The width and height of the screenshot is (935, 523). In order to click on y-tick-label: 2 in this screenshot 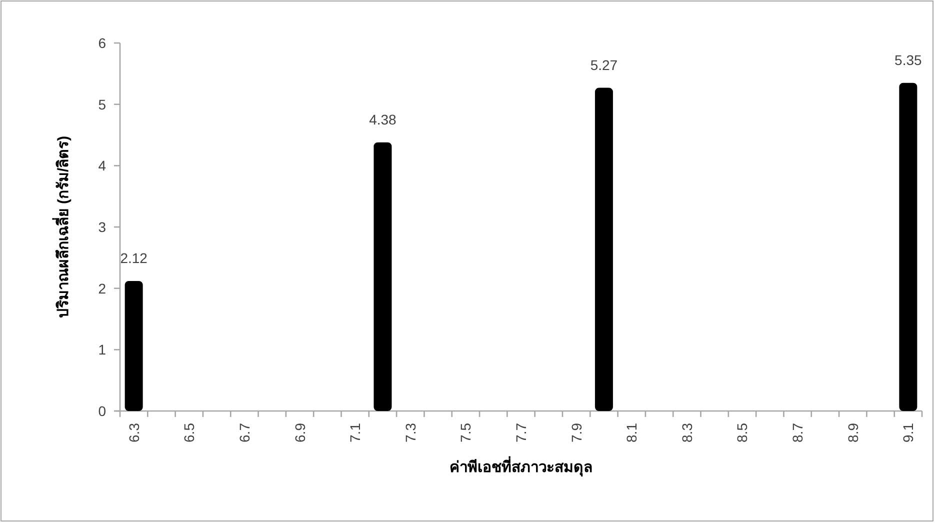, I will do `click(102, 288)`.